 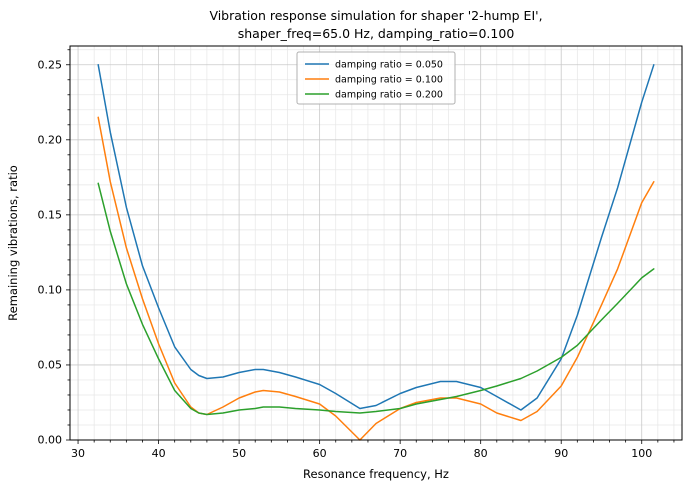 What do you see at coordinates (239, 453) in the screenshot?
I see `x-tick-label: 50` at bounding box center [239, 453].